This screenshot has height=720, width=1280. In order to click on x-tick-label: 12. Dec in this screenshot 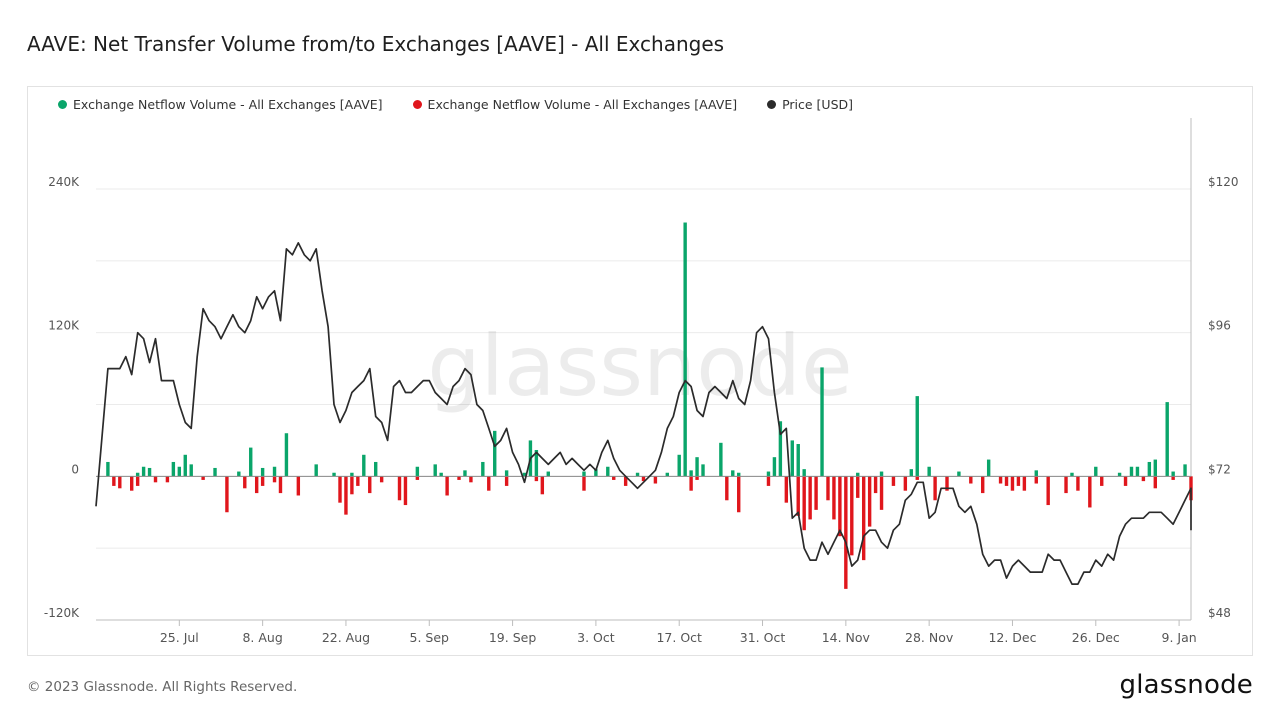, I will do `click(1012, 637)`.